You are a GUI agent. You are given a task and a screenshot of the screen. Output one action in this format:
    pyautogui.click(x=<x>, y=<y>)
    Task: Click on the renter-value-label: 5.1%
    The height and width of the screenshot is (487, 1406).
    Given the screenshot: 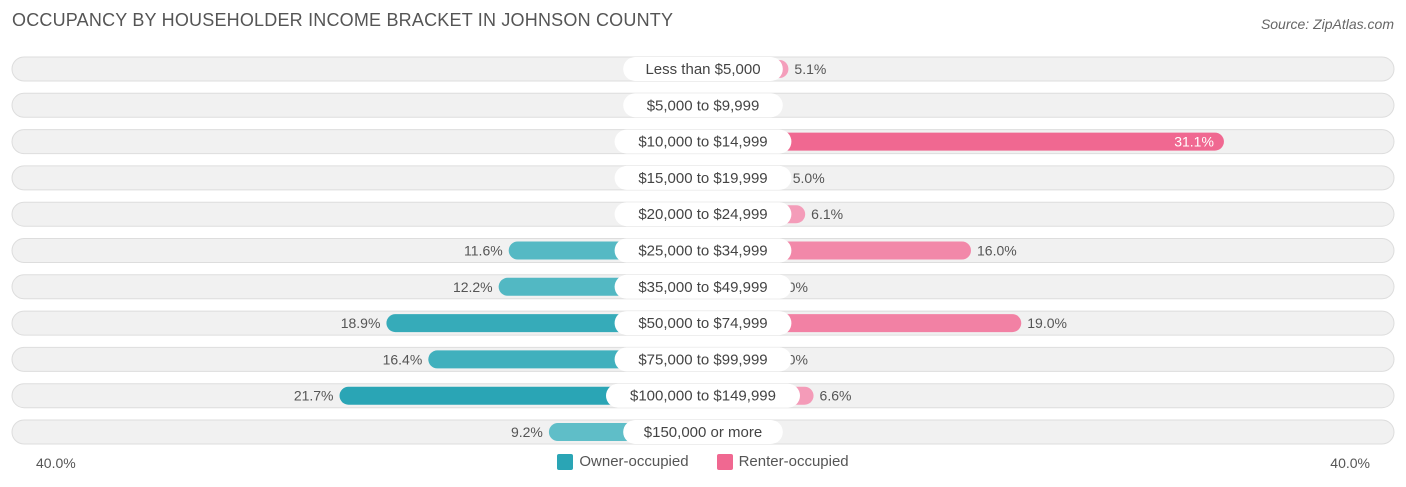 What is the action you would take?
    pyautogui.click(x=810, y=69)
    